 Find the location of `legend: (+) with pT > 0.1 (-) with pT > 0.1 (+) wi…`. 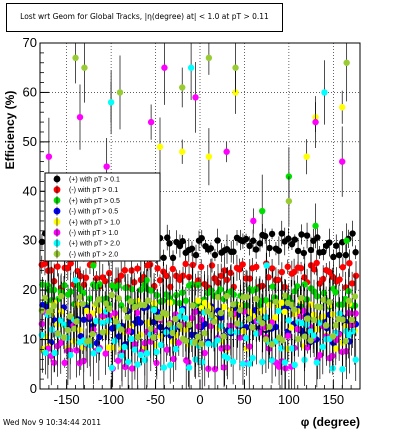

legend: (+) with pT > 0.1 (-) with pT > 0.1 (+) wi… is located at coordinates (102, 217).